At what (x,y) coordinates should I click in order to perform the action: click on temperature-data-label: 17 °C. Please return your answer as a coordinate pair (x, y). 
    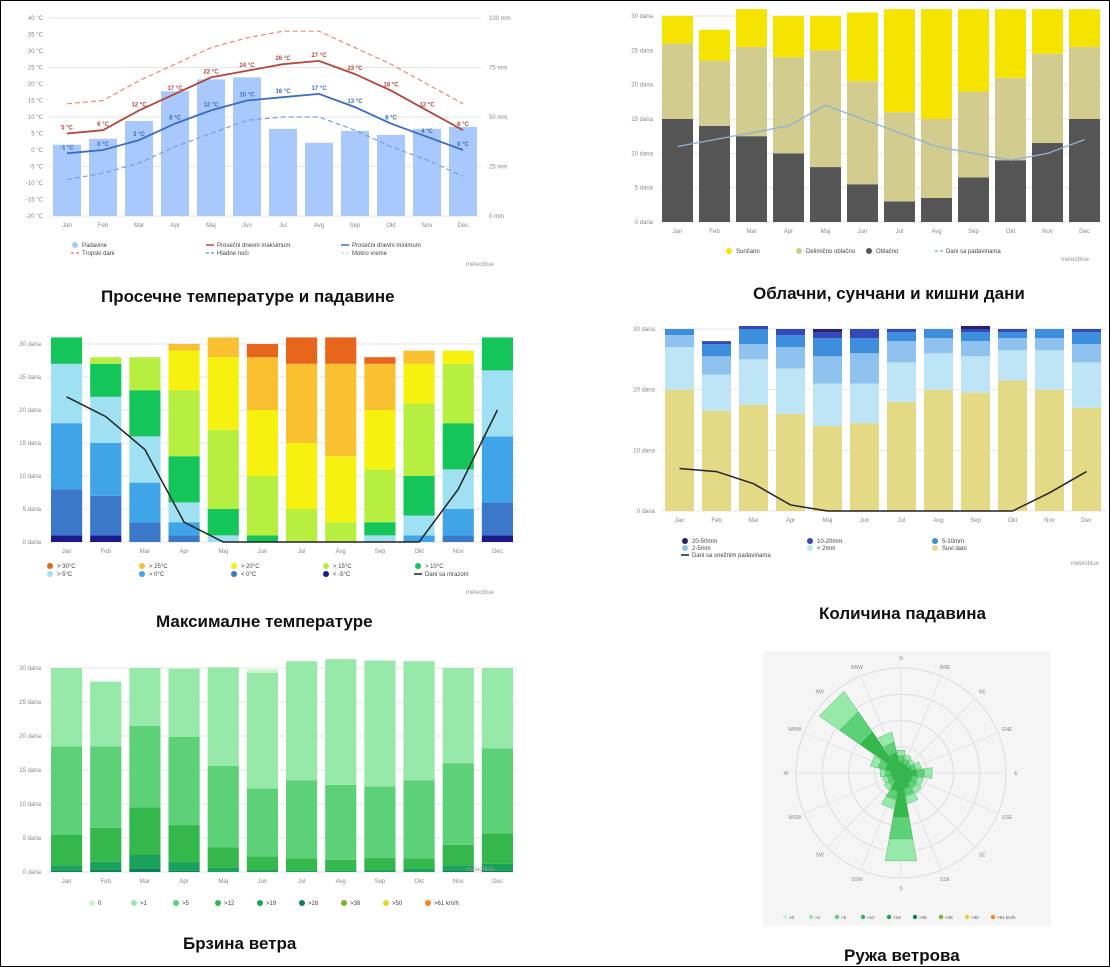
    Looking at the image, I should click on (319, 89).